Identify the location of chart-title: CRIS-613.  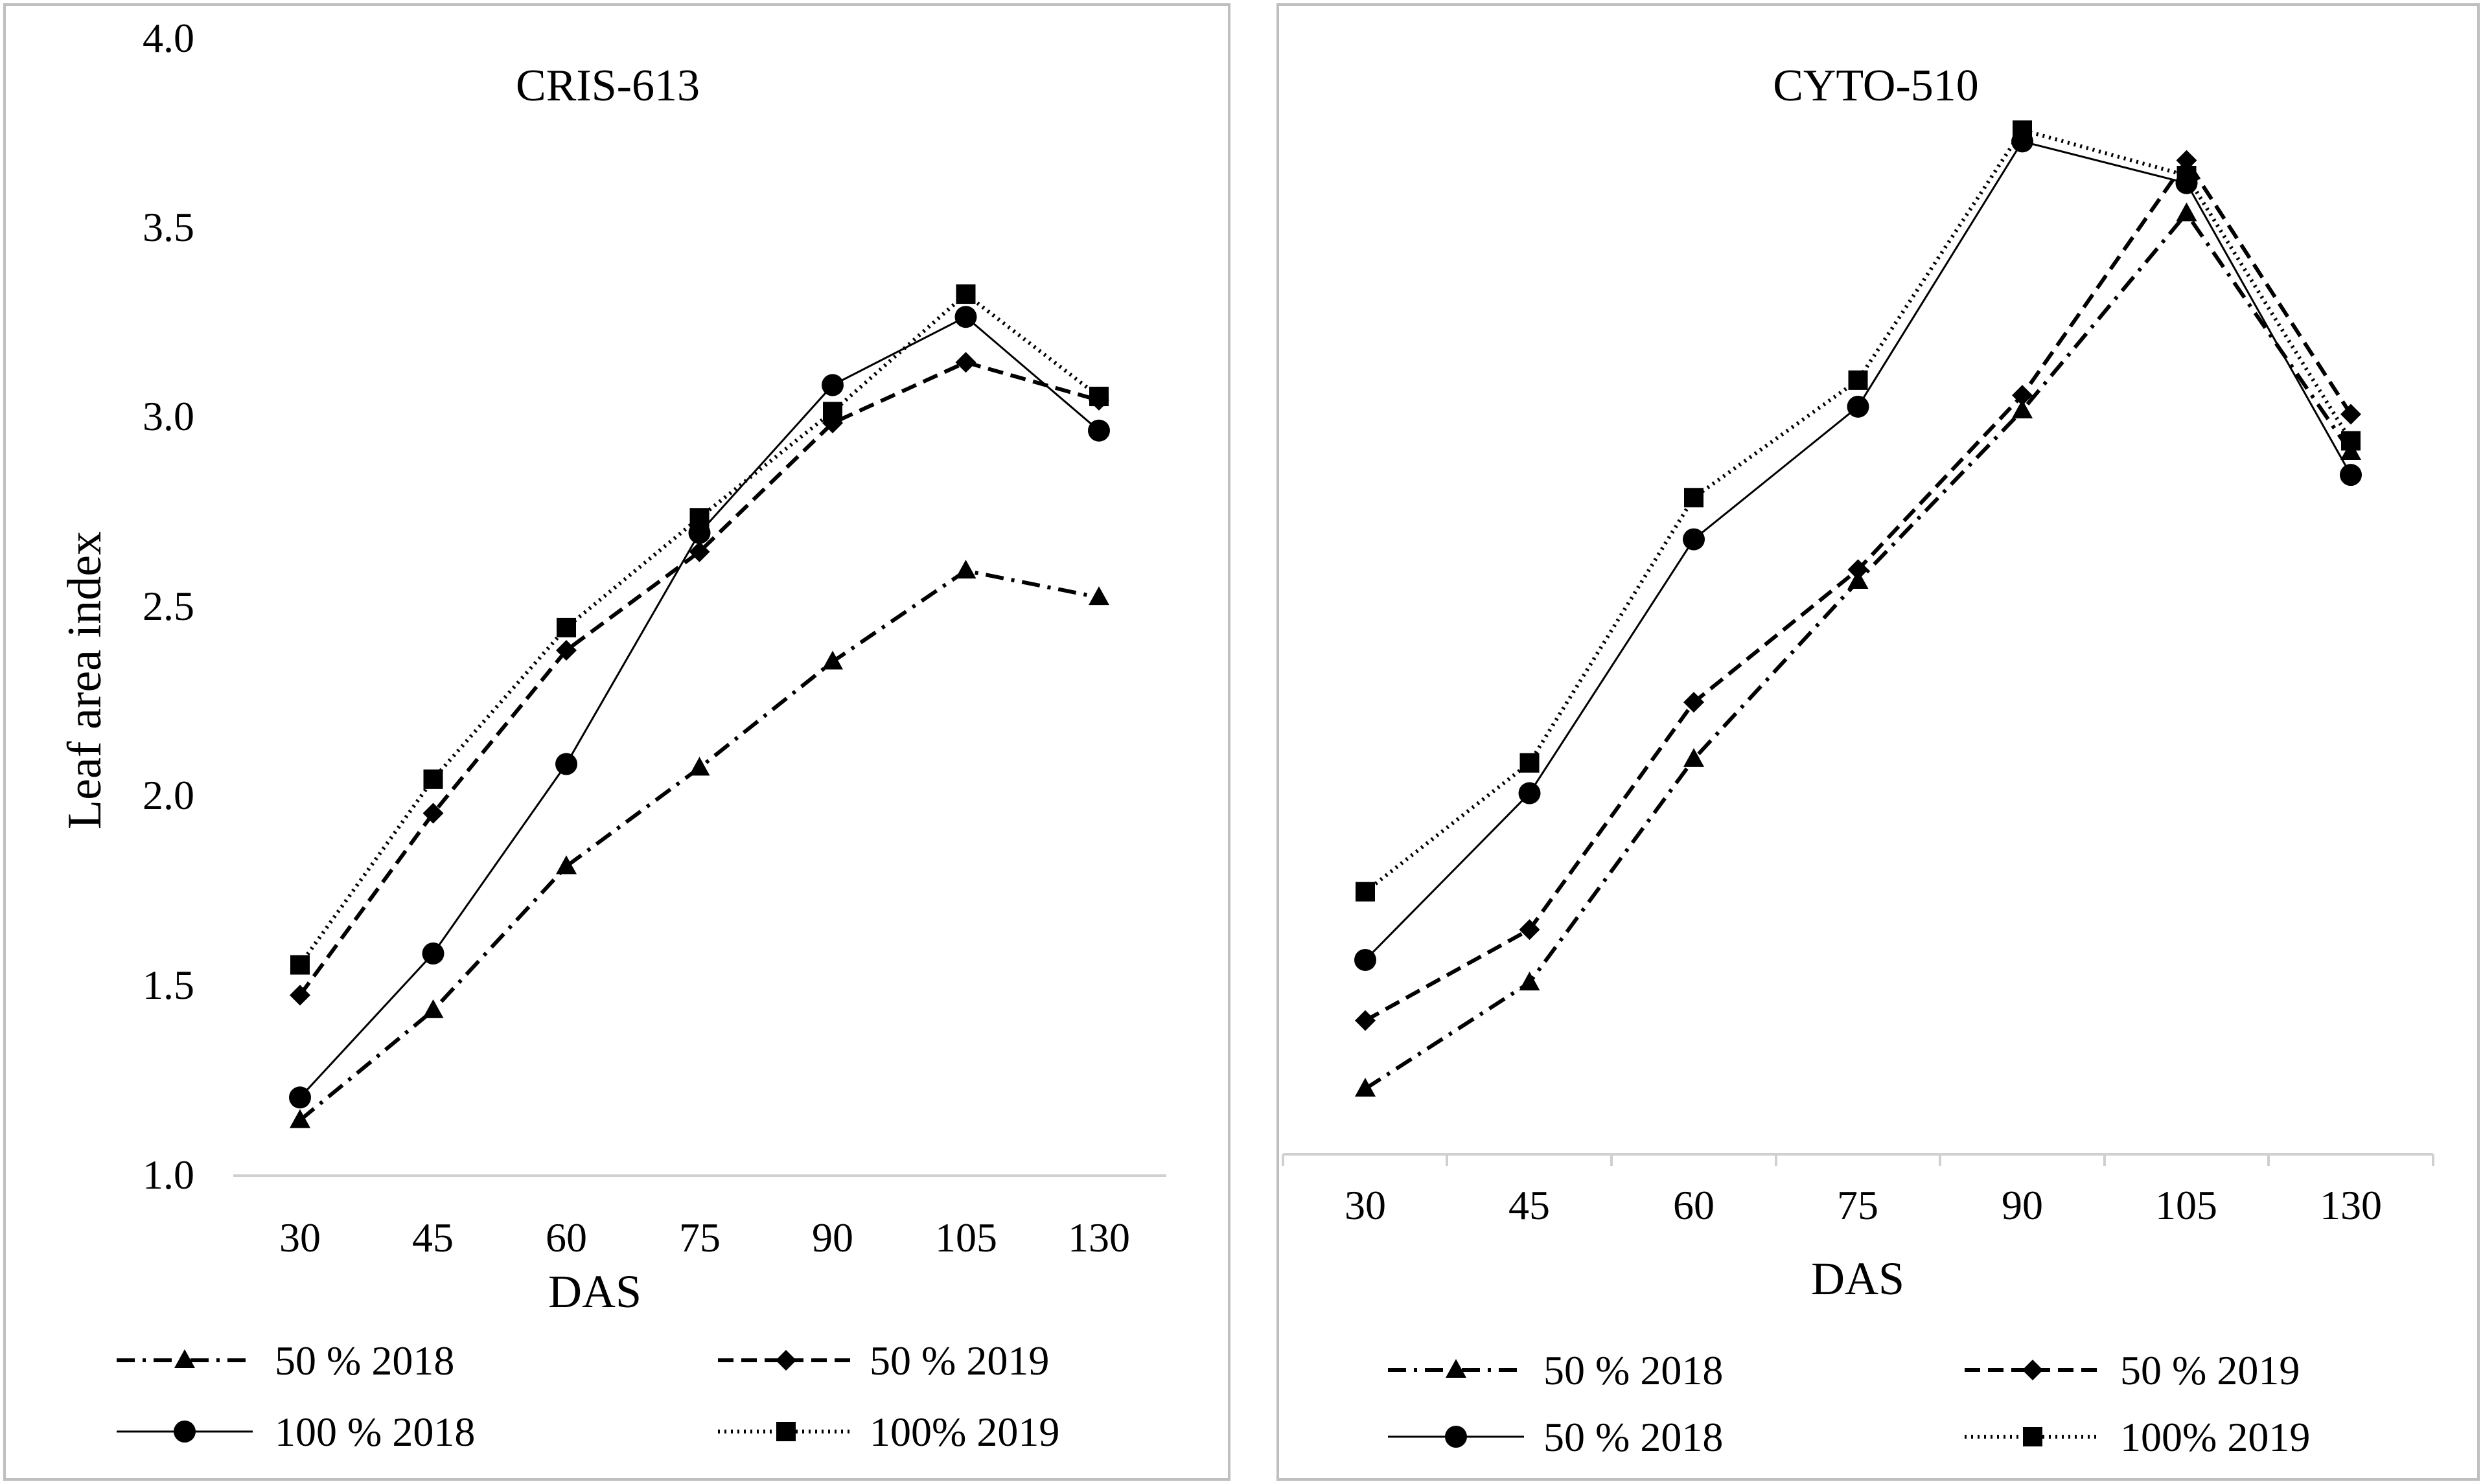
(608, 86).